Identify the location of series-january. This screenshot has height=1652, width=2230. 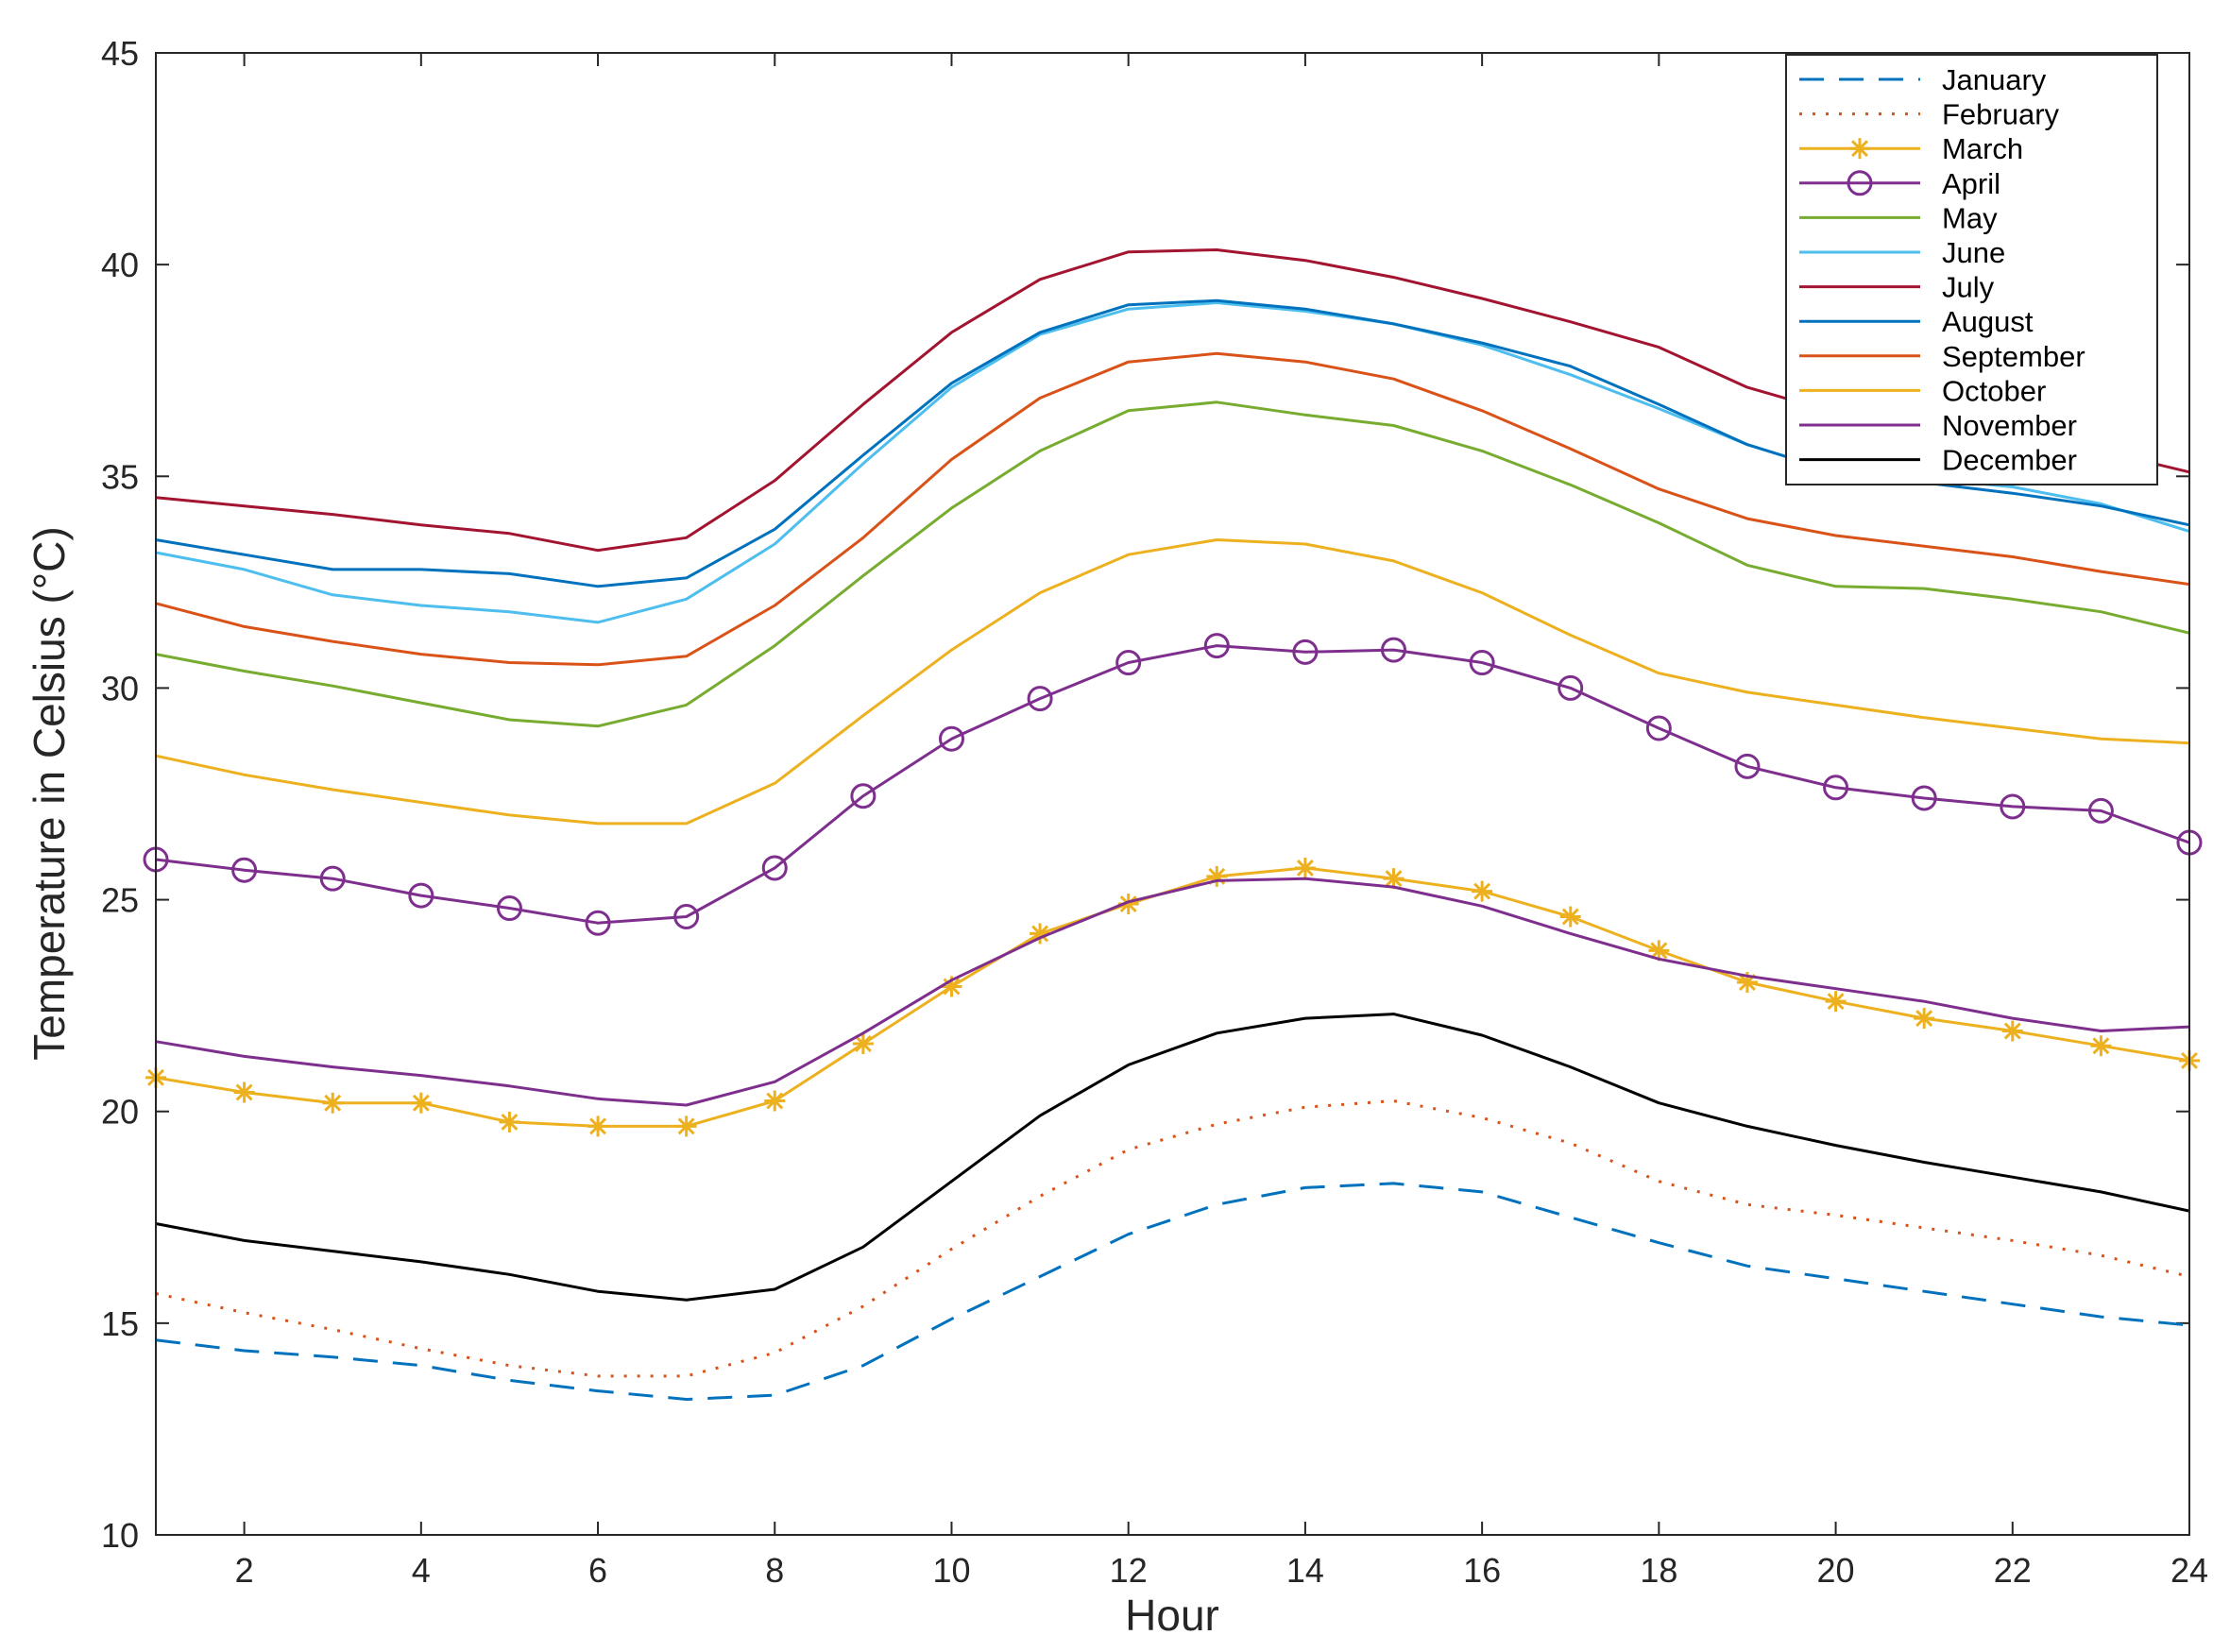
(1173, 1291).